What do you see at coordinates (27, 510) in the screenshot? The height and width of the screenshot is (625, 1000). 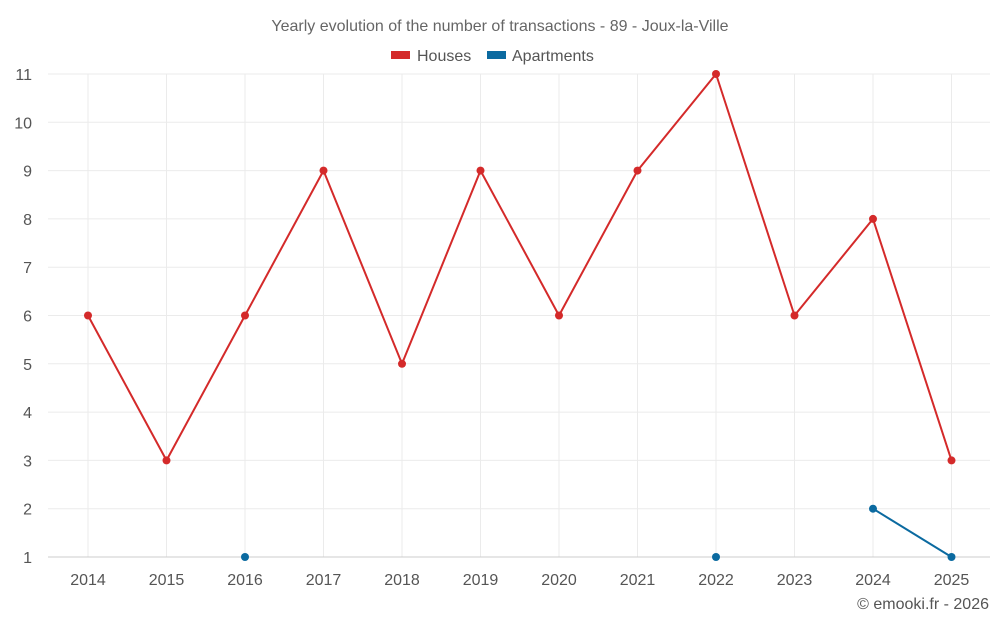 I see `y-tick-label: 2` at bounding box center [27, 510].